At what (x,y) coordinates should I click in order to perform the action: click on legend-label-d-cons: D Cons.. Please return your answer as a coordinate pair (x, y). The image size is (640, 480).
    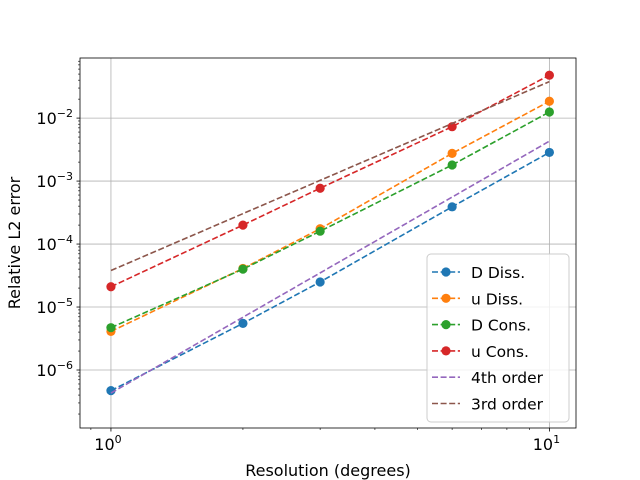
    Looking at the image, I should click on (501, 326).